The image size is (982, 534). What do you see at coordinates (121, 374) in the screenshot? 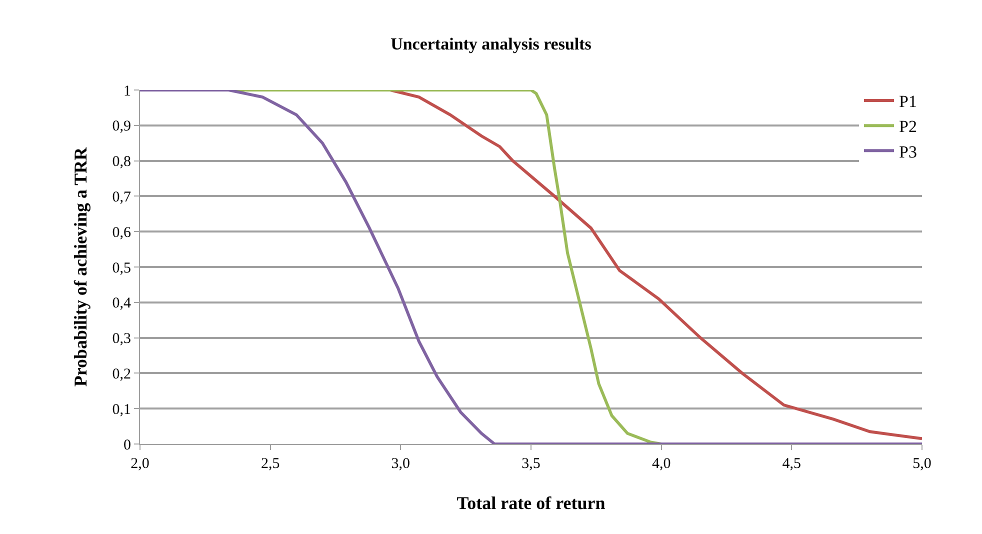
I see `y-tick-label: 0,2` at bounding box center [121, 374].